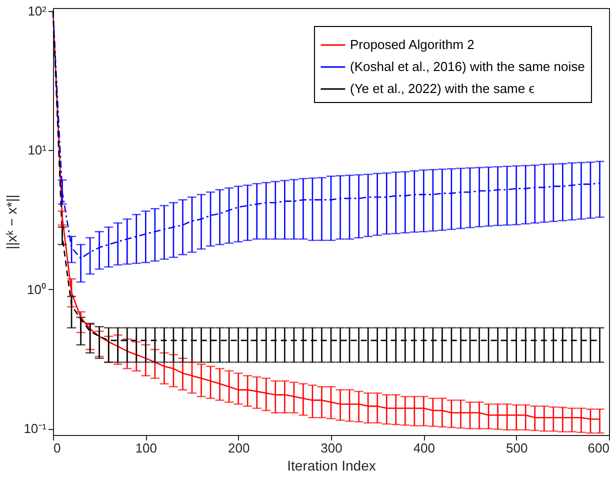  I want to click on y-tick-label: 10¹, so click(38, 150).